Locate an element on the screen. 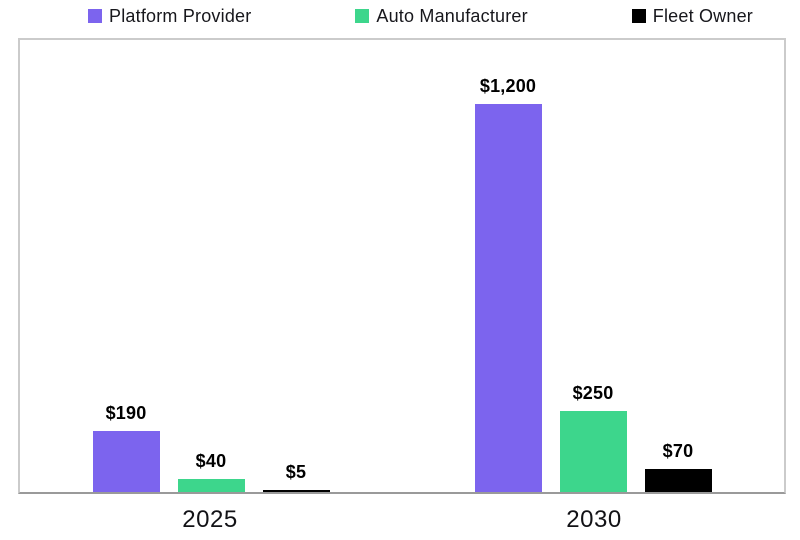 This screenshot has height=540, width=800. legend-label: Auto Manufacturer is located at coordinates (452, 15).